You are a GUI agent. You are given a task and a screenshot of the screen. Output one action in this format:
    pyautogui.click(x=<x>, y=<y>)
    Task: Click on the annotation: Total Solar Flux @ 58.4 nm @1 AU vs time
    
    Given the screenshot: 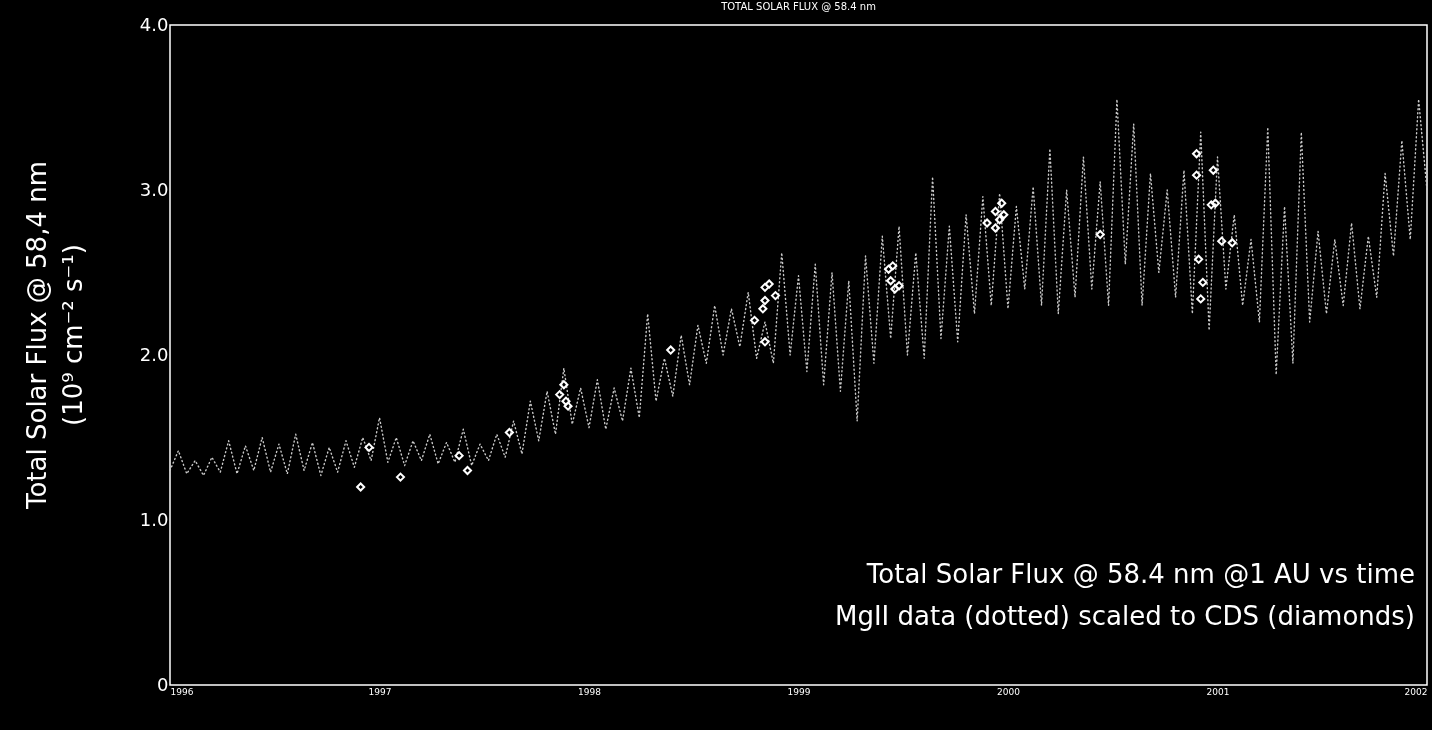 What is the action you would take?
    pyautogui.click(x=1140, y=574)
    